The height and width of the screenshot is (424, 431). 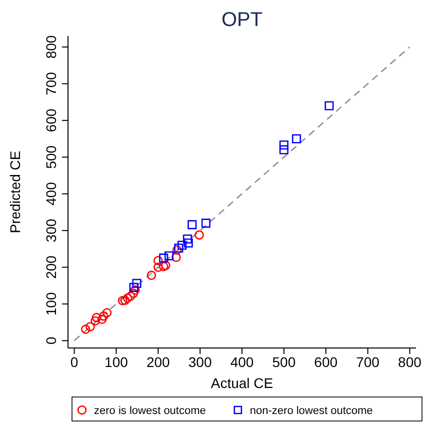 What do you see at coordinates (15, 192) in the screenshot?
I see `y-axis-title: Predicted CE` at bounding box center [15, 192].